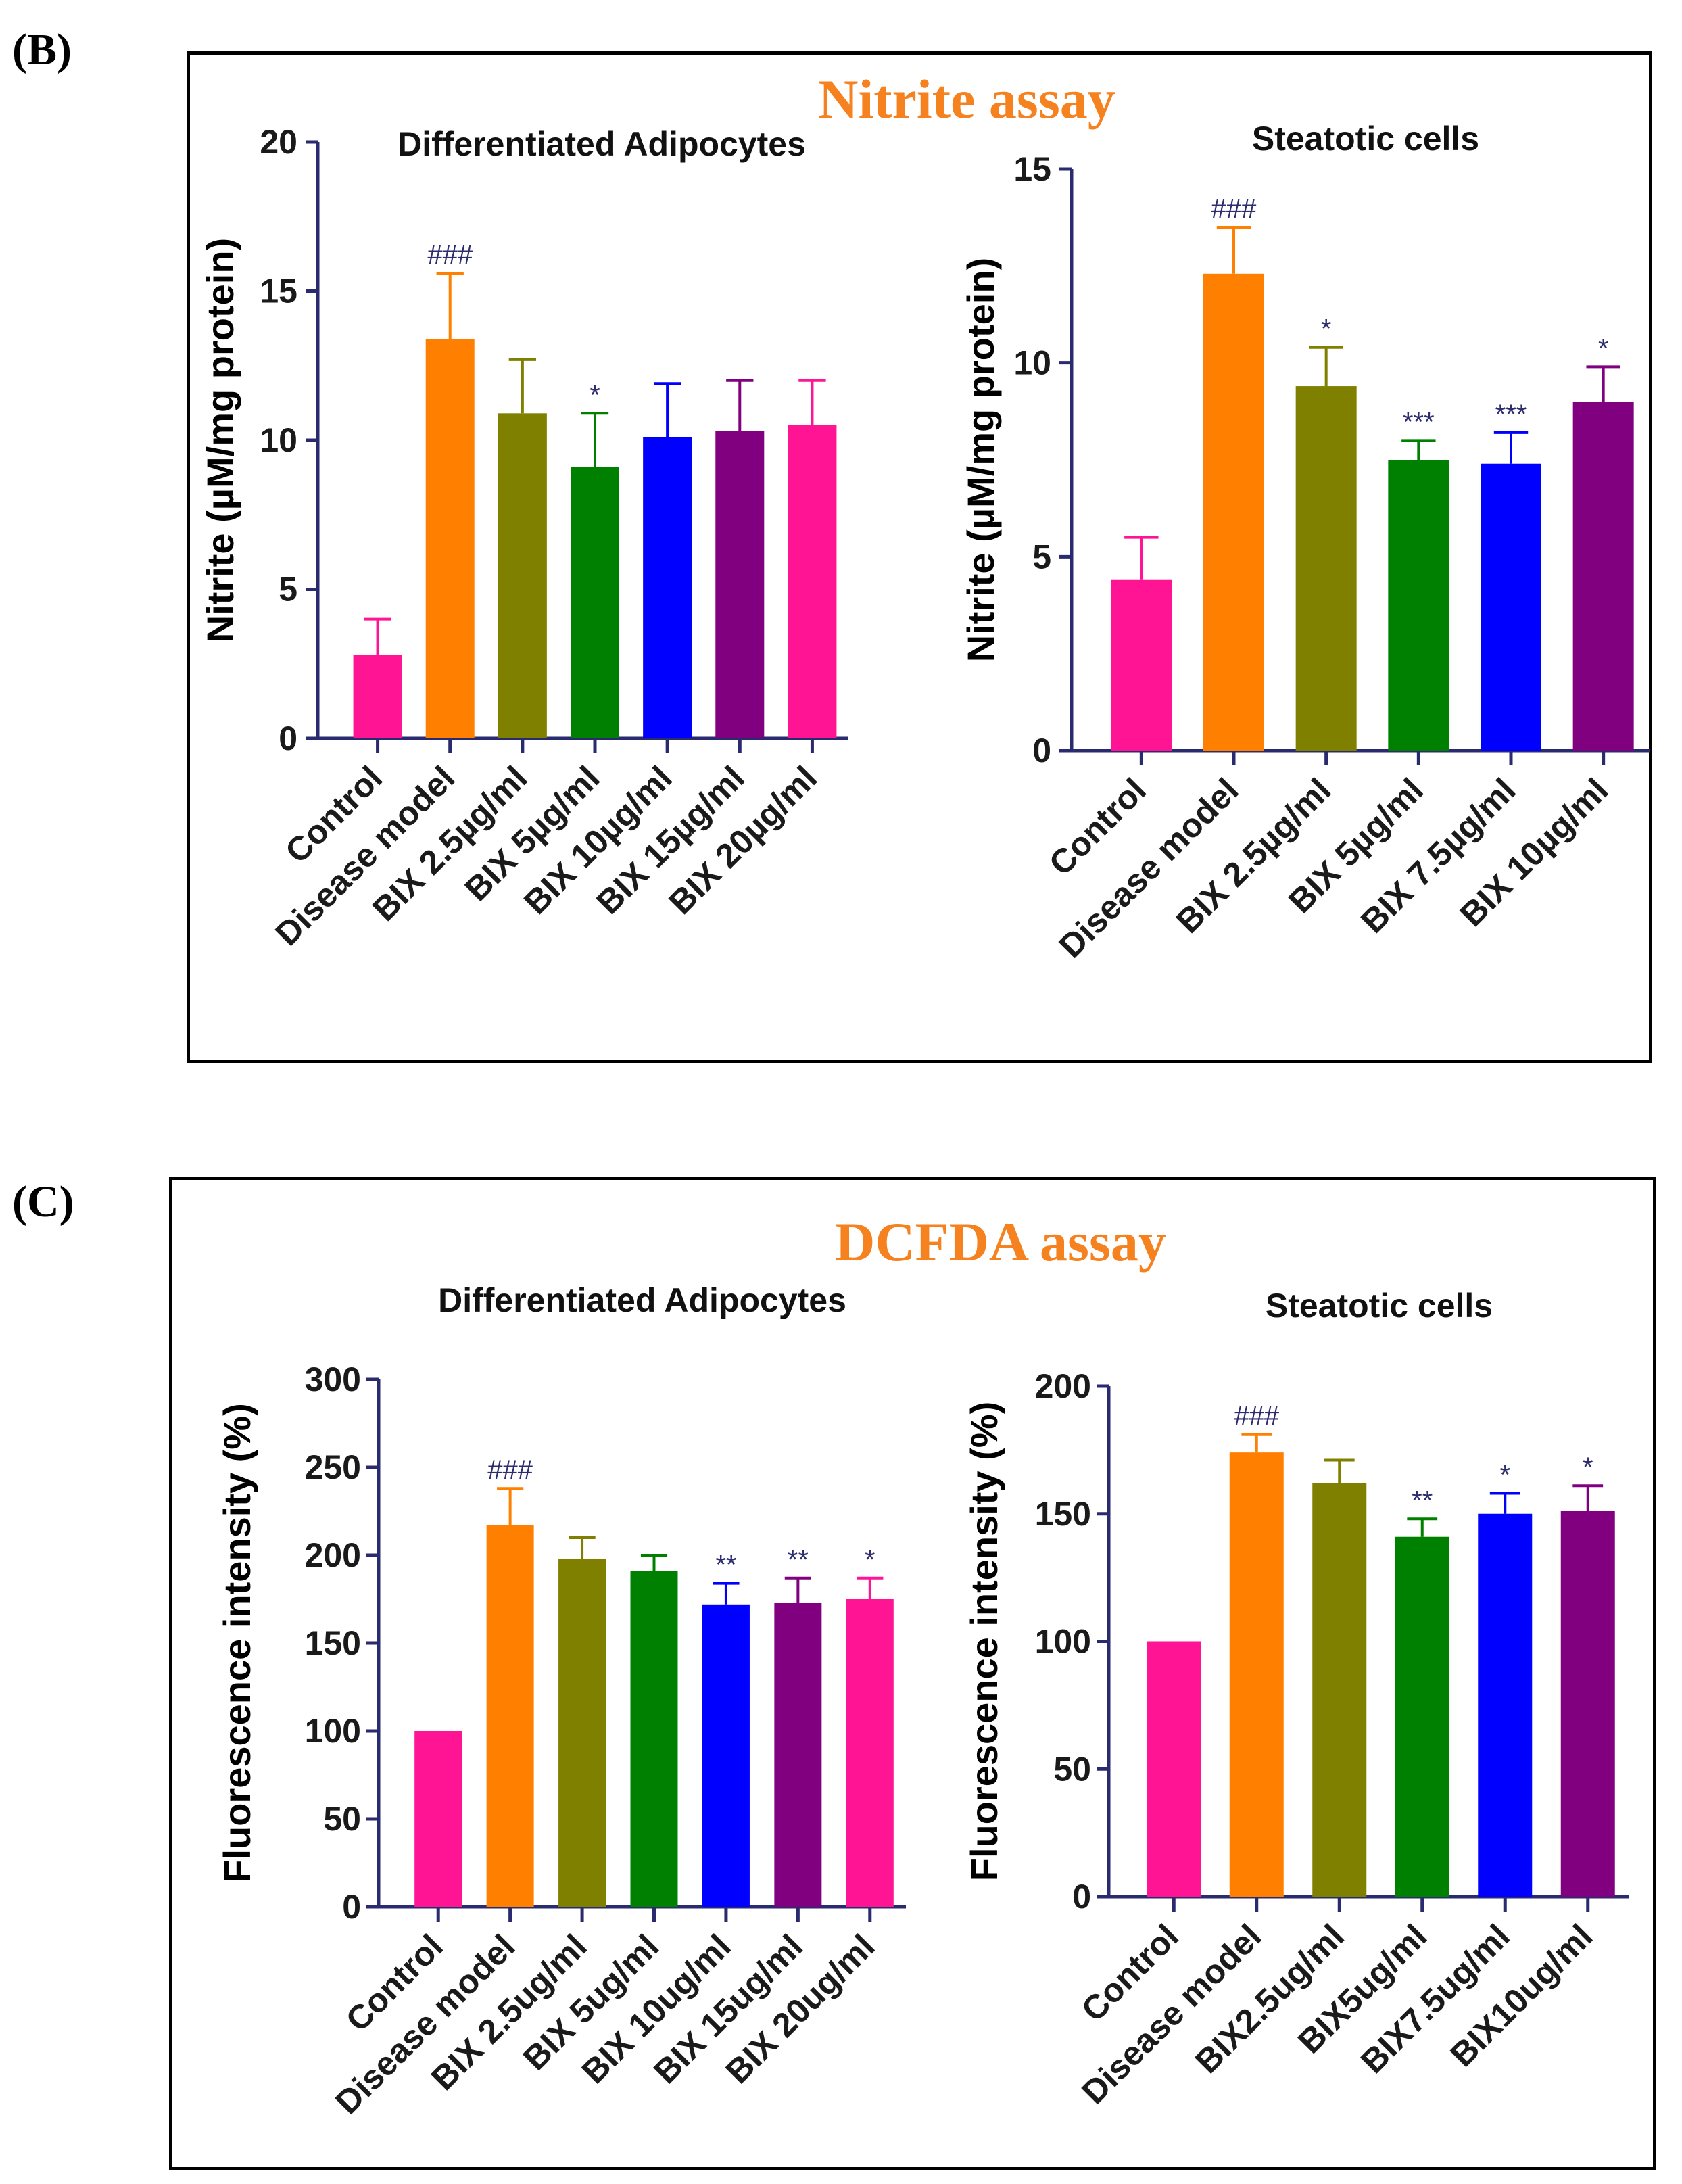  What do you see at coordinates (333, 1467) in the screenshot?
I see `y-tick-label: 250` at bounding box center [333, 1467].